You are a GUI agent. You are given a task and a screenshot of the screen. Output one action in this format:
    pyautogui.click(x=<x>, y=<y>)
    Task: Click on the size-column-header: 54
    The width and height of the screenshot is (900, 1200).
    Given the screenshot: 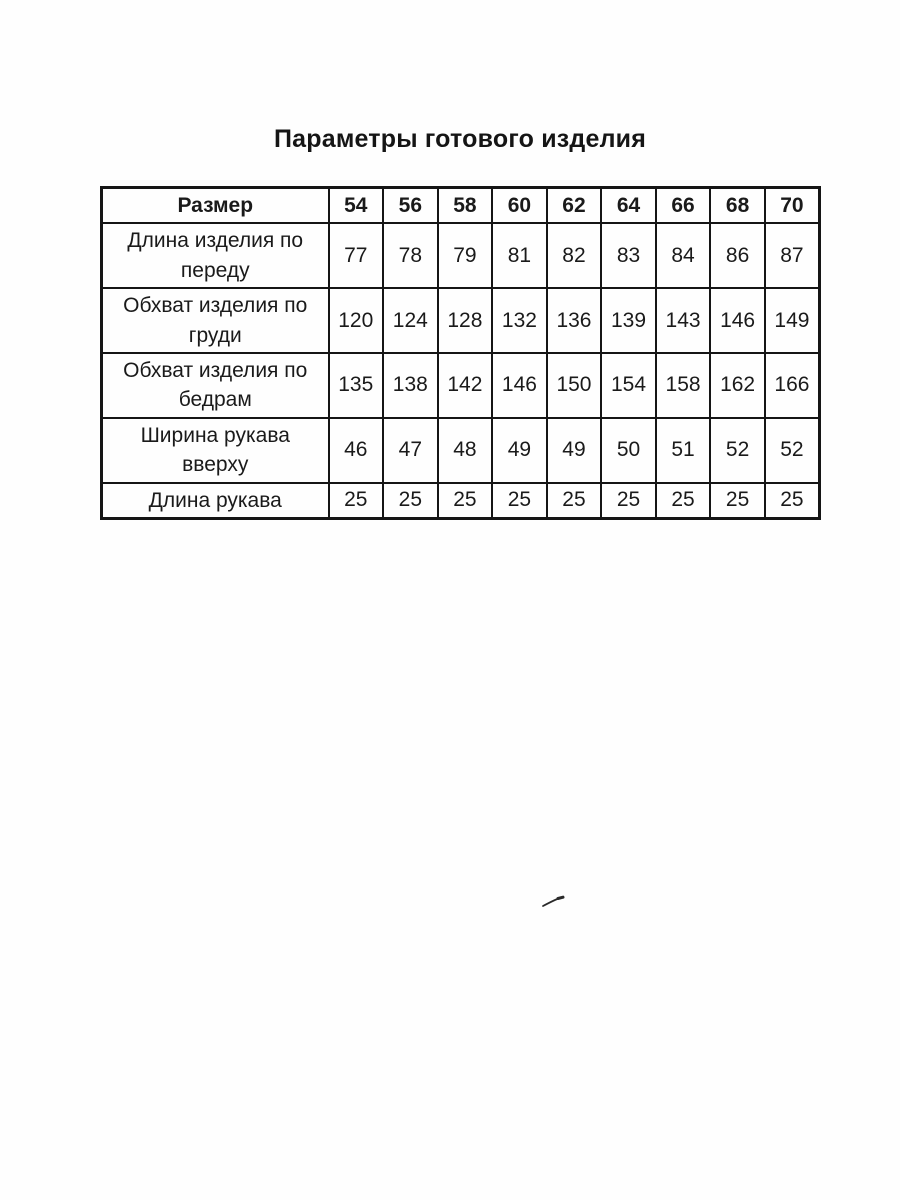 What is the action you would take?
    pyautogui.click(x=356, y=205)
    